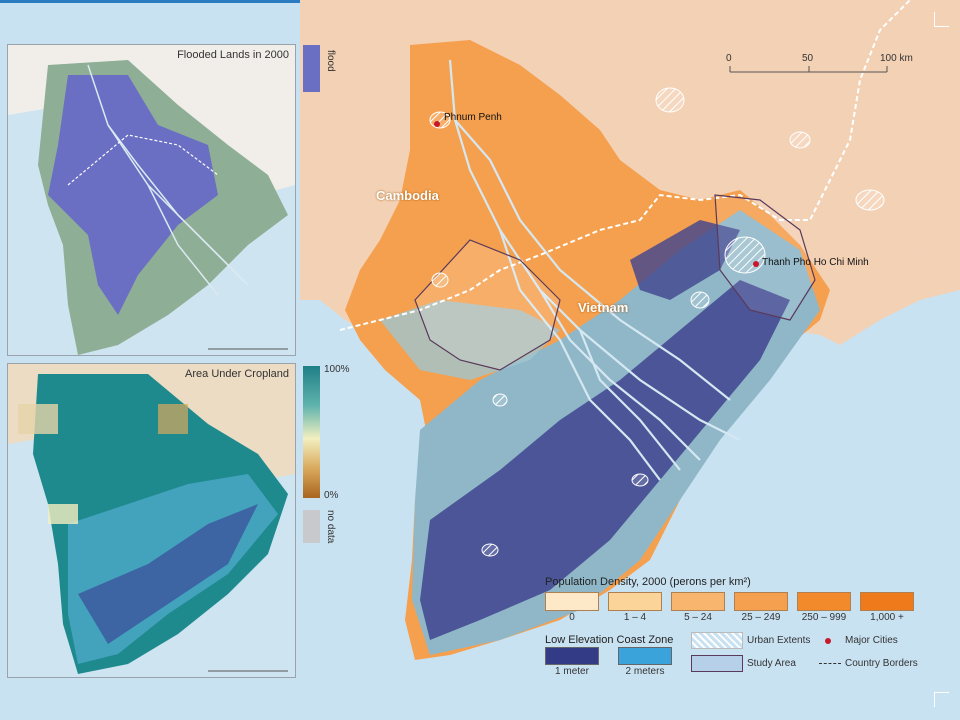 The image size is (960, 720). I want to click on inset-flooded-lands: Flooded Lands in 2000, so click(151, 200).